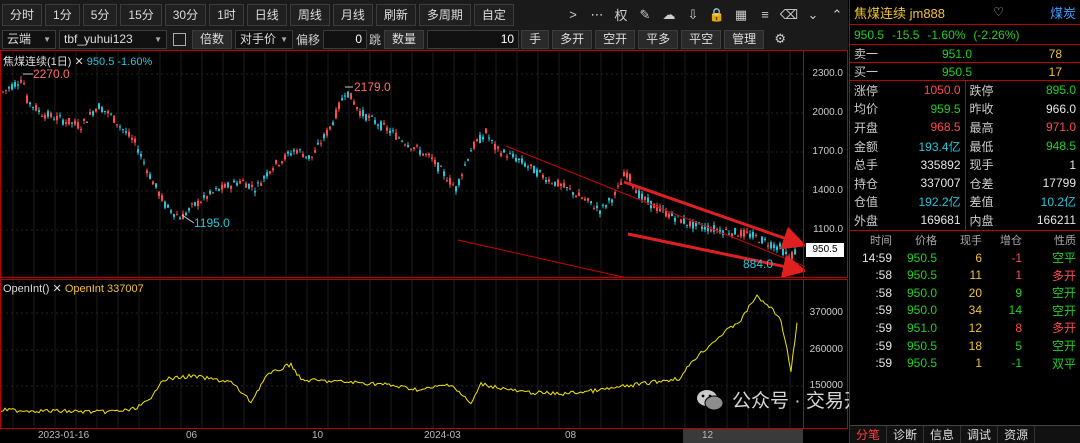 The image size is (1080, 443). Describe the element at coordinates (866, 54) in the screenshot. I see `ask-label: 卖一` at that location.